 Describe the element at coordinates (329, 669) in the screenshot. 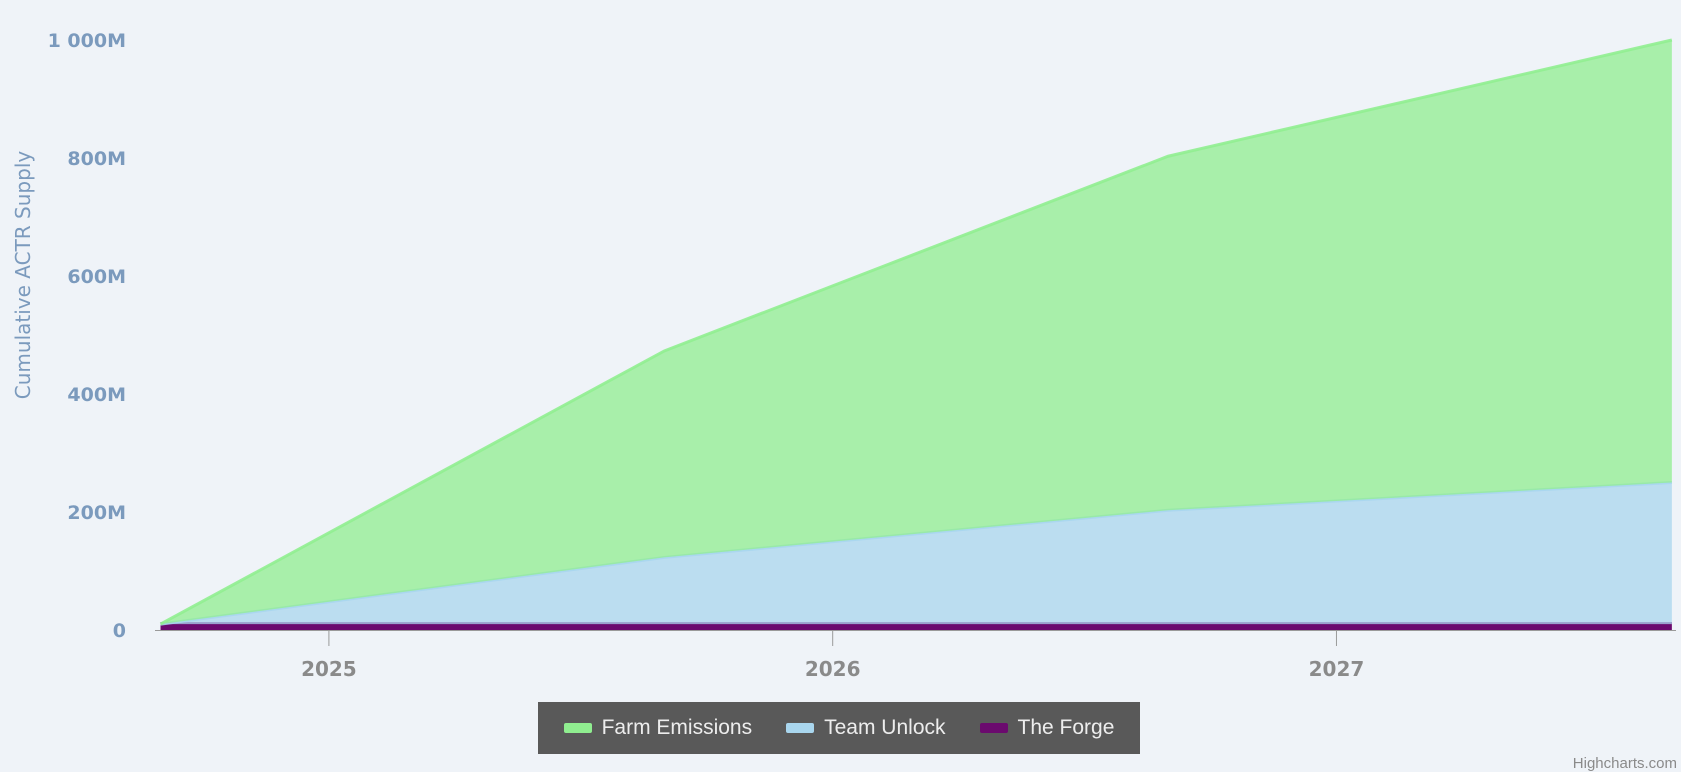

I see `x-tick-label: 2025` at that location.